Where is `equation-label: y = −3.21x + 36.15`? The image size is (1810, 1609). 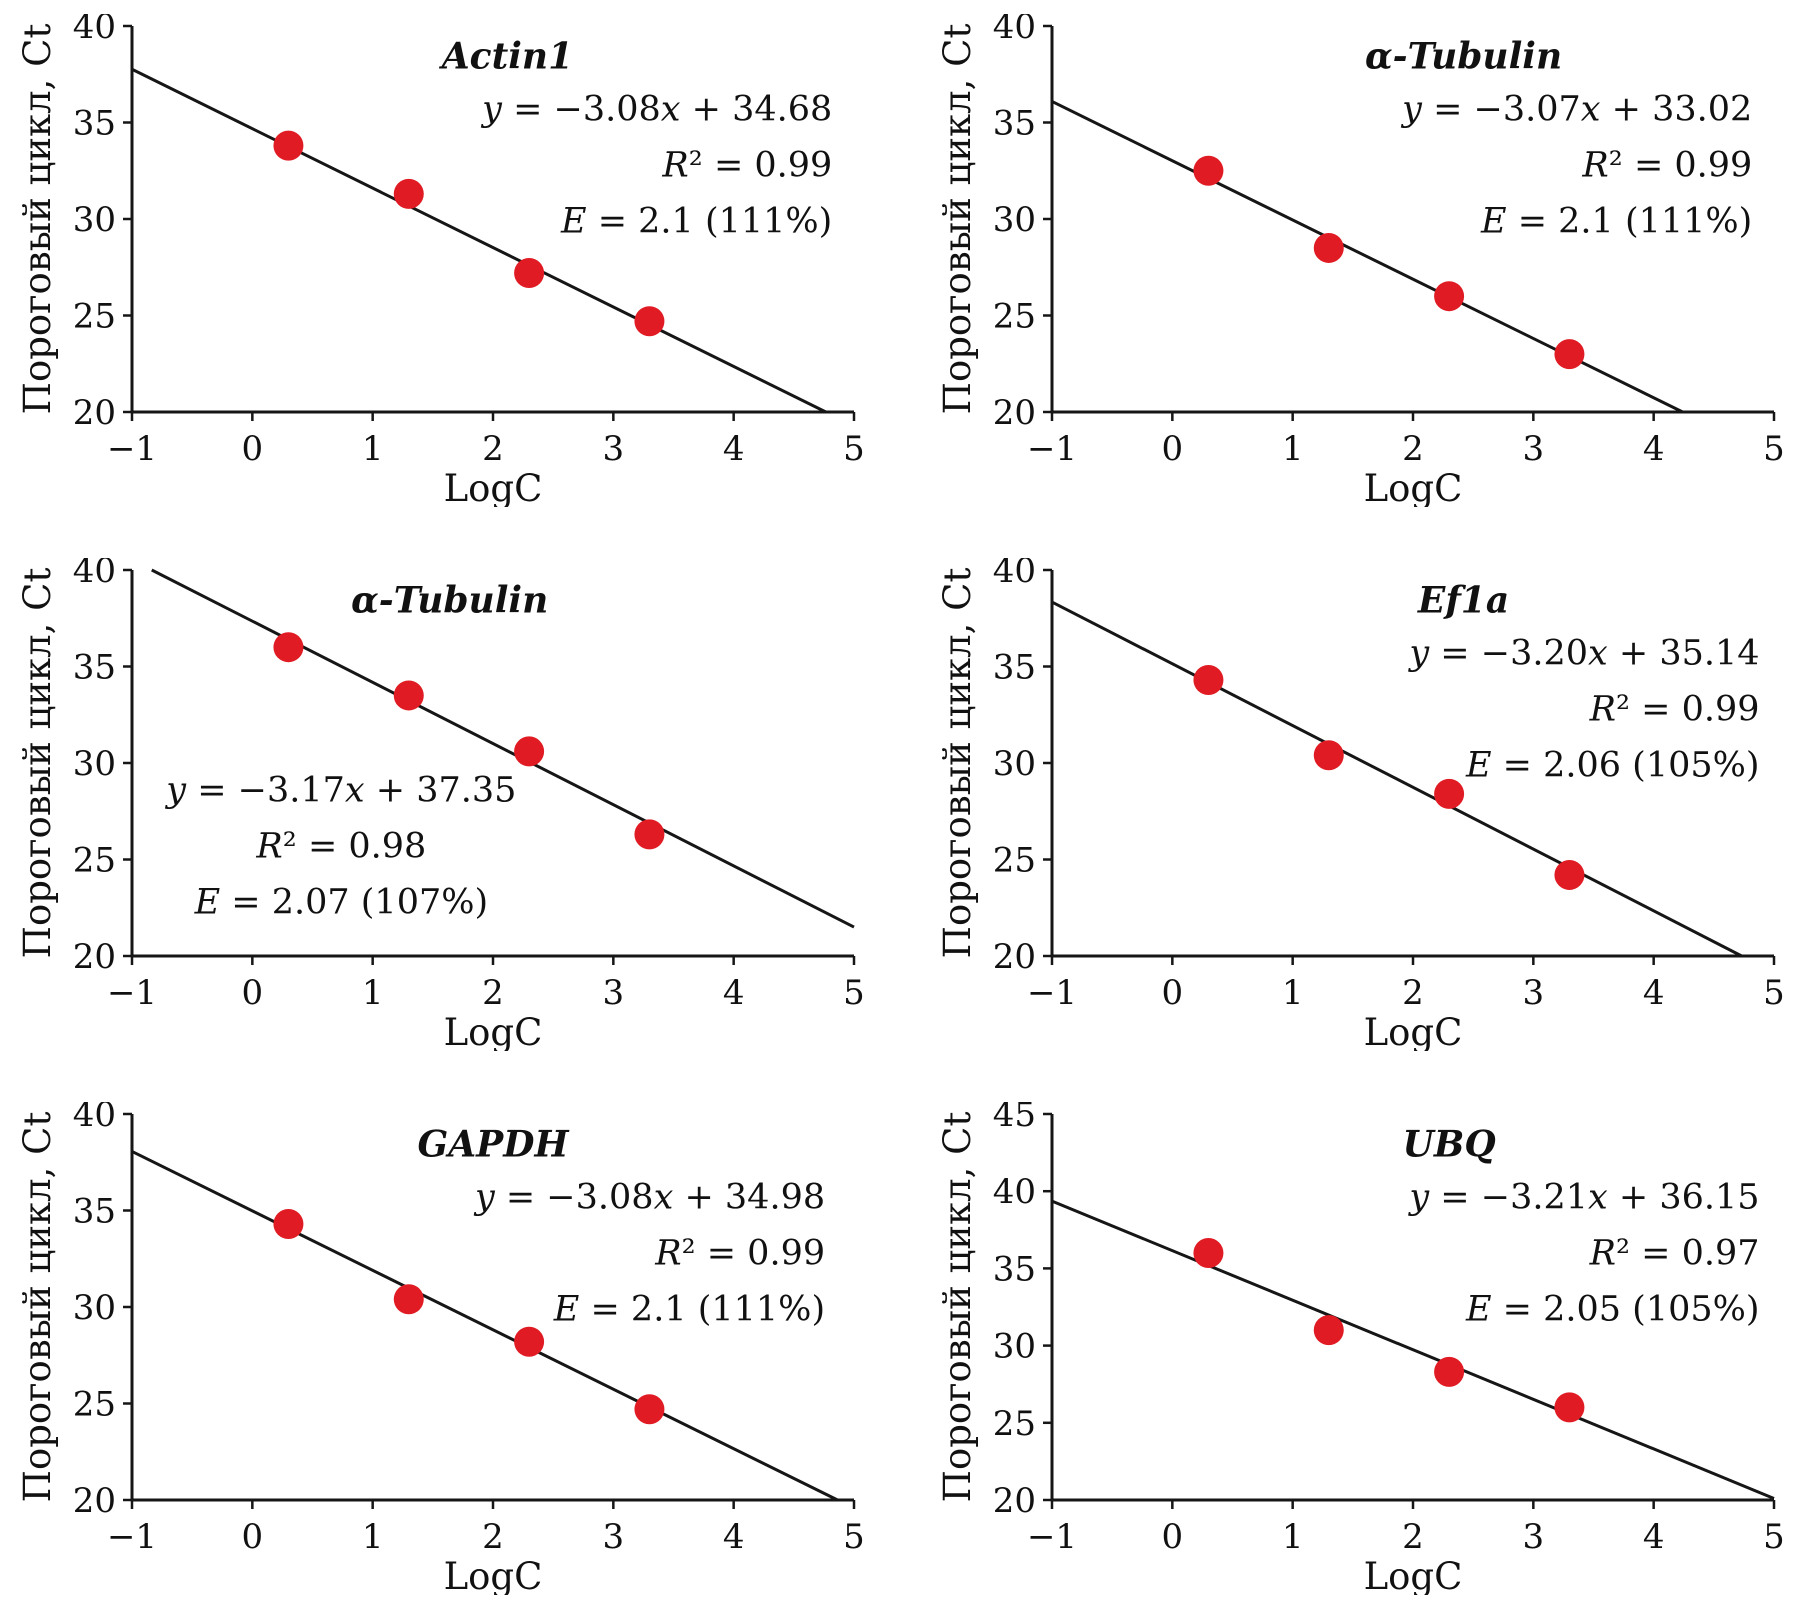
equation-label: y = −3.21x + 36.15 is located at coordinates (1583, 1198).